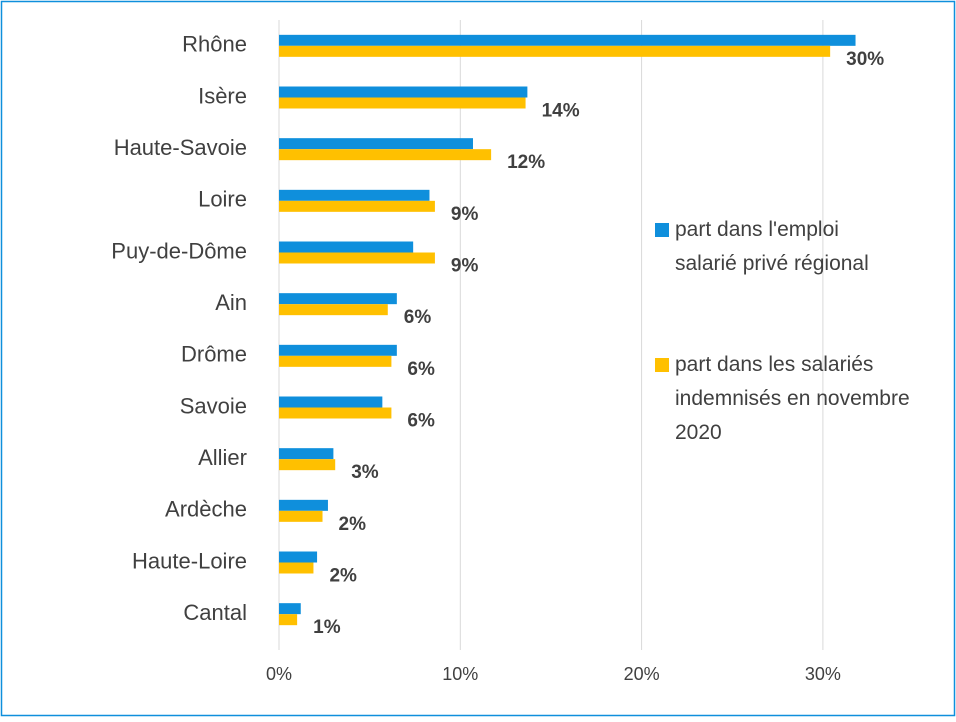  What do you see at coordinates (231, 302) in the screenshot?
I see `category-label: Ain` at bounding box center [231, 302].